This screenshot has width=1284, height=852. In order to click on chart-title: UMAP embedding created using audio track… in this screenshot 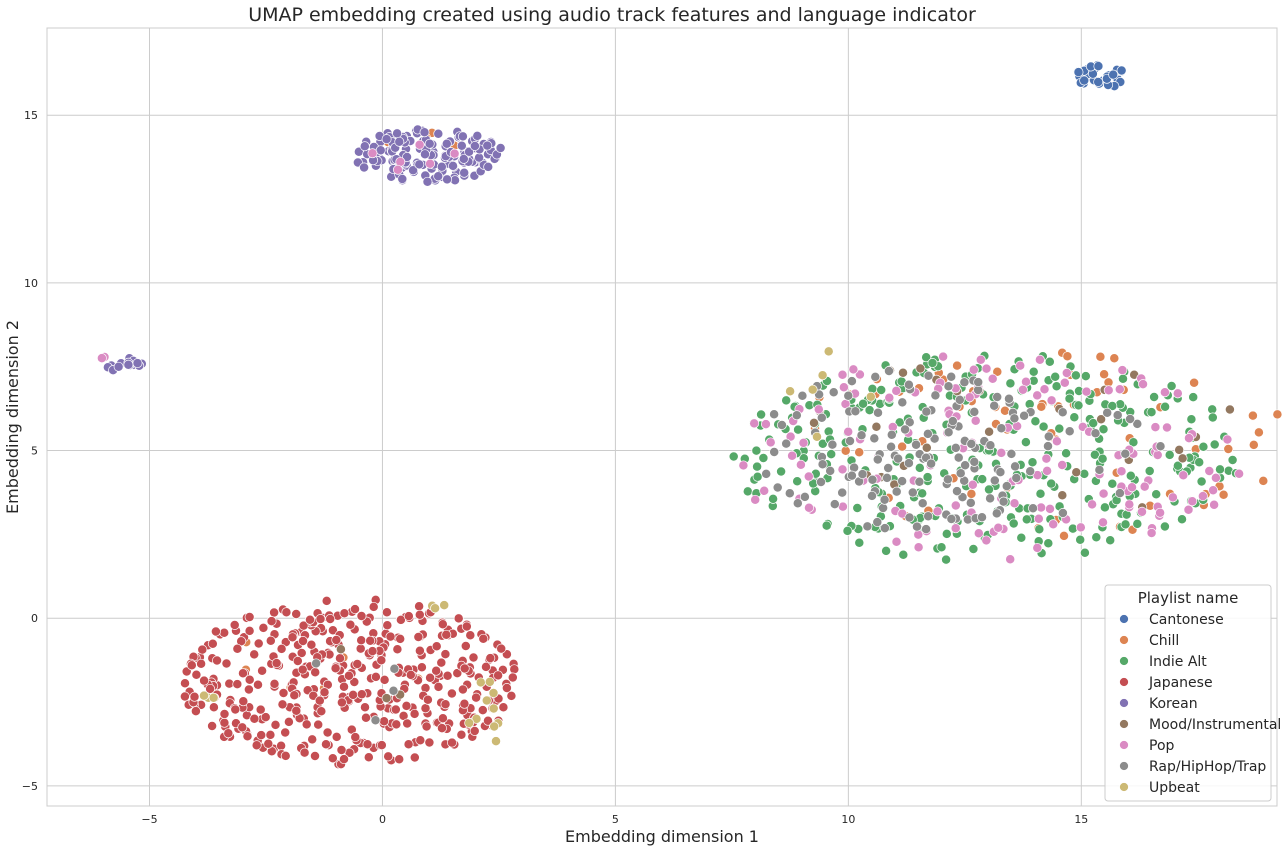, I will do `click(612, 15)`.